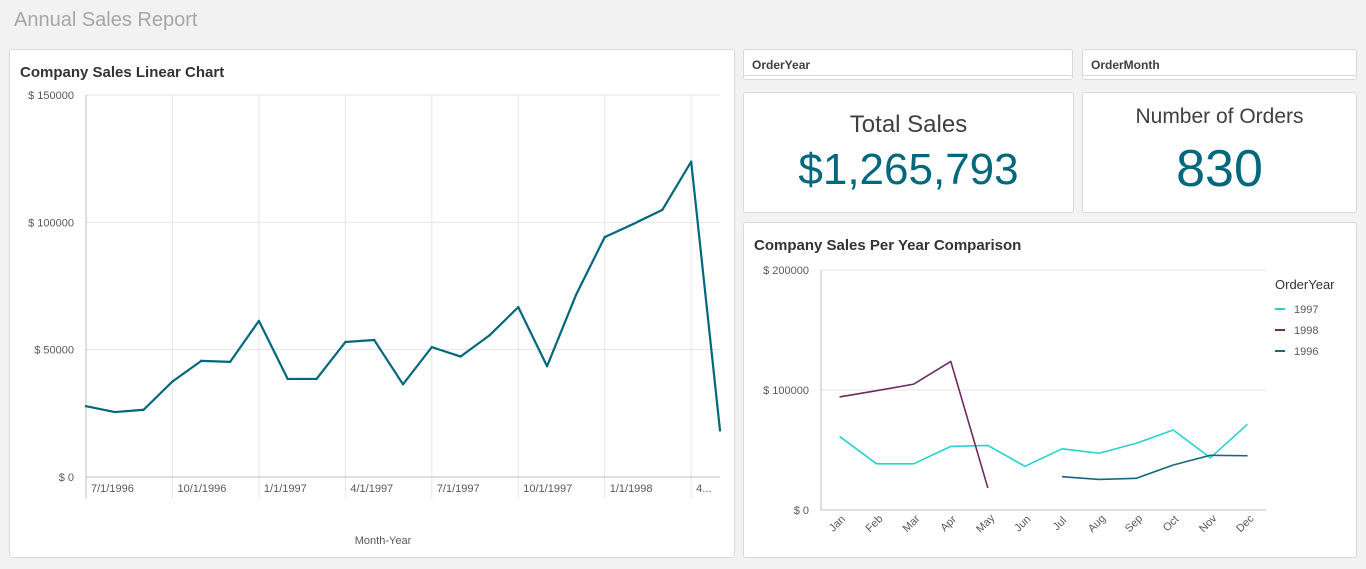 Image resolution: width=1366 pixels, height=569 pixels. I want to click on month-tick-label: Nov, so click(1208, 523).